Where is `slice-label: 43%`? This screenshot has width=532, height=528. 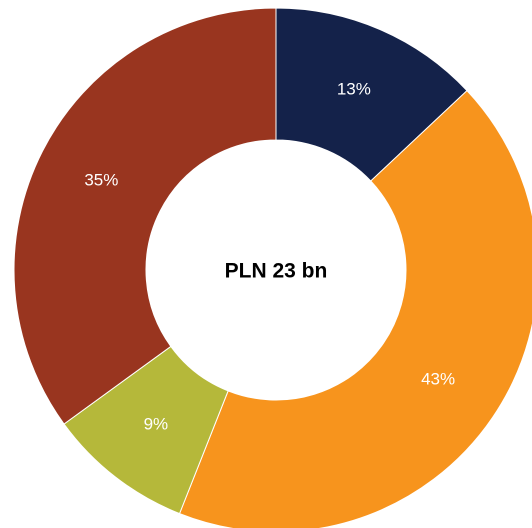
slice-label: 43% is located at coordinates (438, 379).